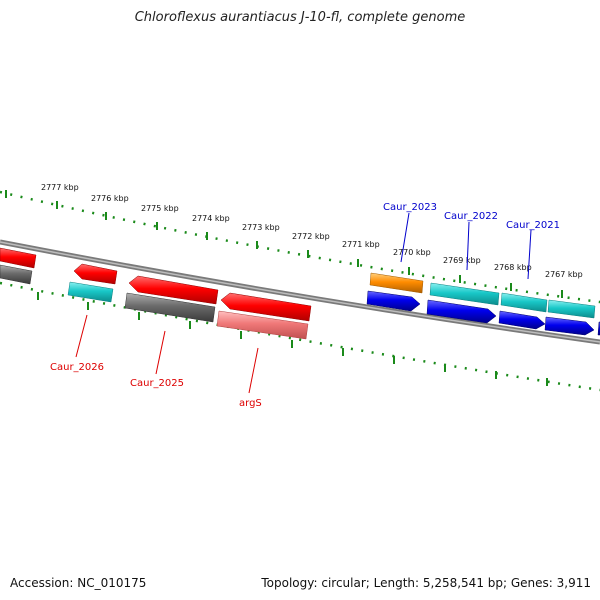  What do you see at coordinates (110, 198) in the screenshot?
I see `scale-label: 2776 kbp` at bounding box center [110, 198].